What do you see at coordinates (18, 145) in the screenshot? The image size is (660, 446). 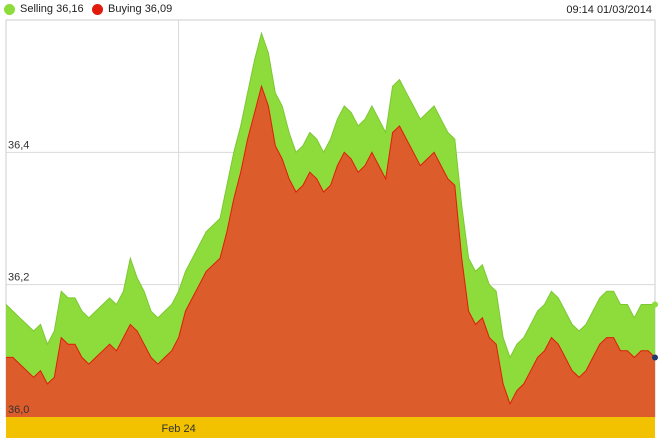 I see `y-tick-label: 36,4` at bounding box center [18, 145].